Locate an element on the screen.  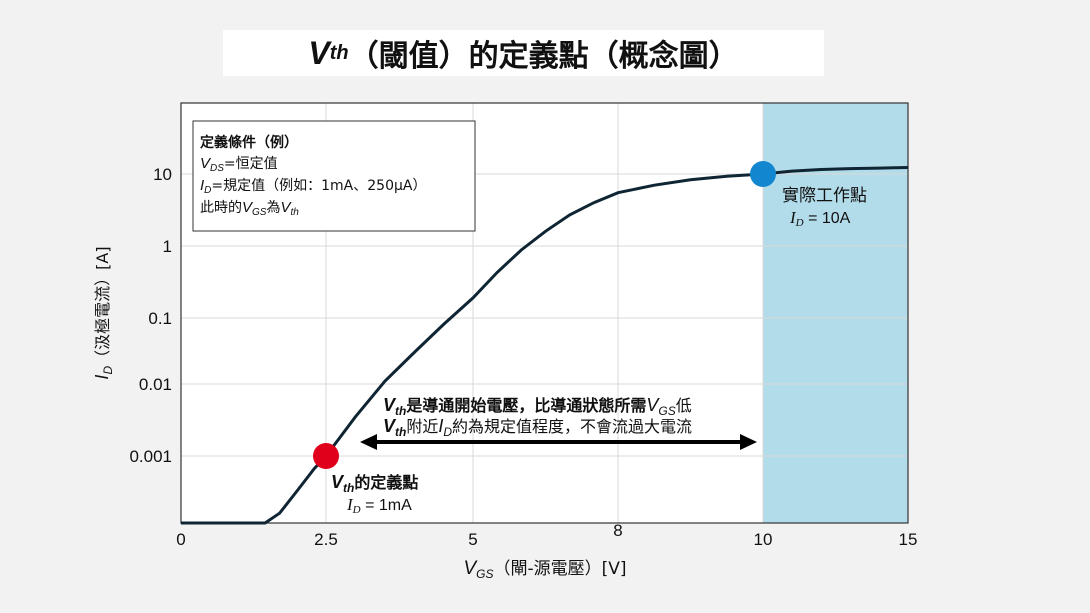
info-line-vds: VDS=恒定值 is located at coordinates (239, 164).